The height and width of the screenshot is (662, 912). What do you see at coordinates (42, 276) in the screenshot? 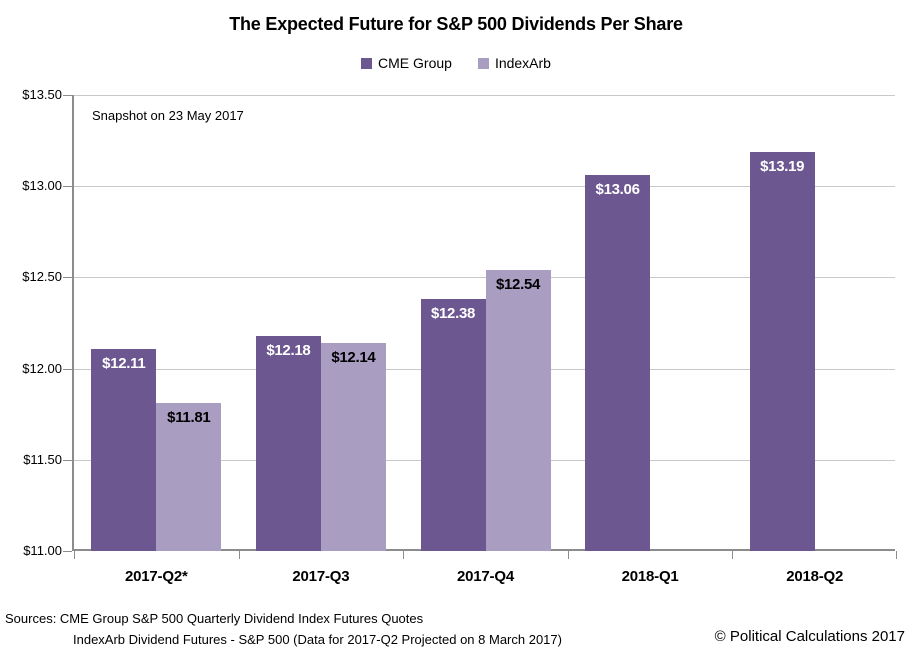
I see `y-axis-label: $12.50` at bounding box center [42, 276].